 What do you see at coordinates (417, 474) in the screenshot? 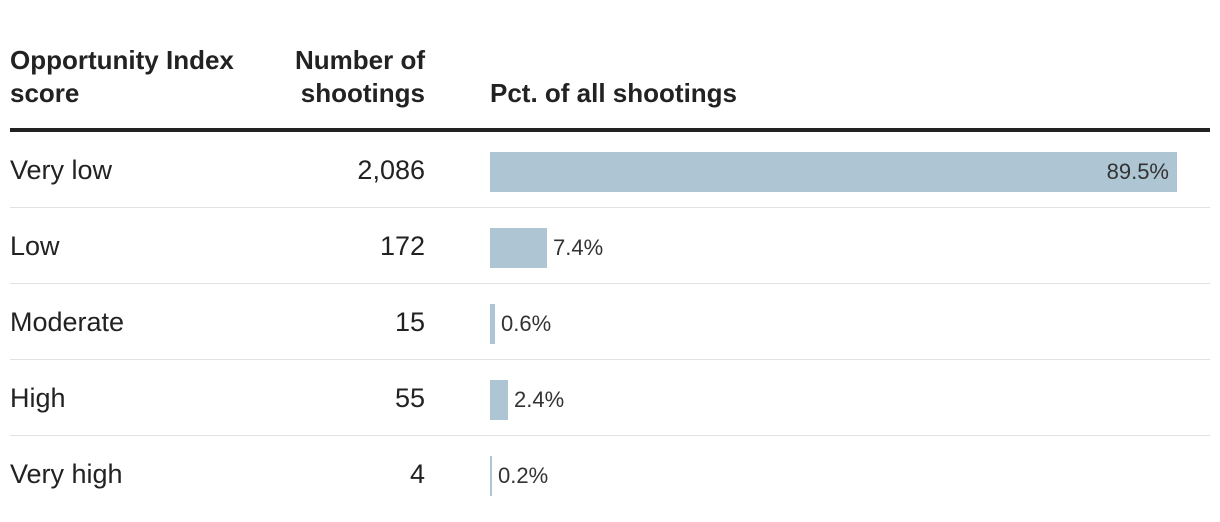
I see `row-count: 4` at bounding box center [417, 474].